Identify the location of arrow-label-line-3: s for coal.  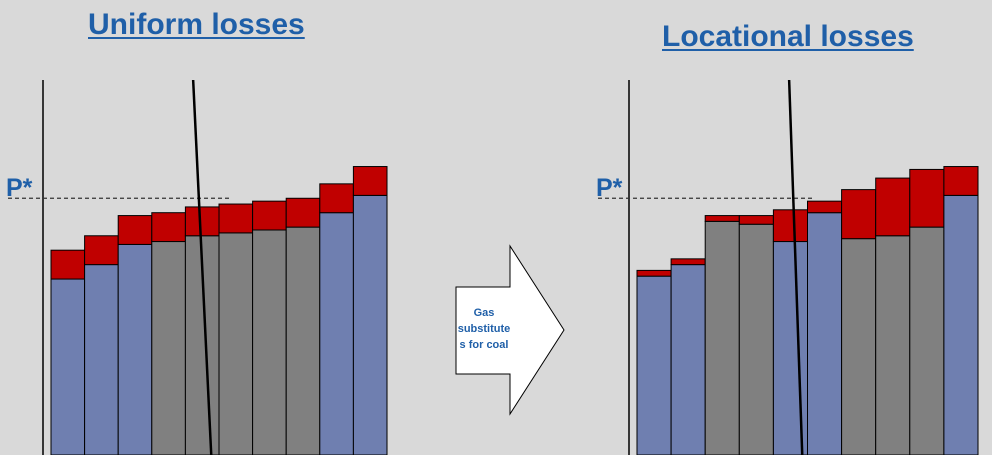
(484, 345).